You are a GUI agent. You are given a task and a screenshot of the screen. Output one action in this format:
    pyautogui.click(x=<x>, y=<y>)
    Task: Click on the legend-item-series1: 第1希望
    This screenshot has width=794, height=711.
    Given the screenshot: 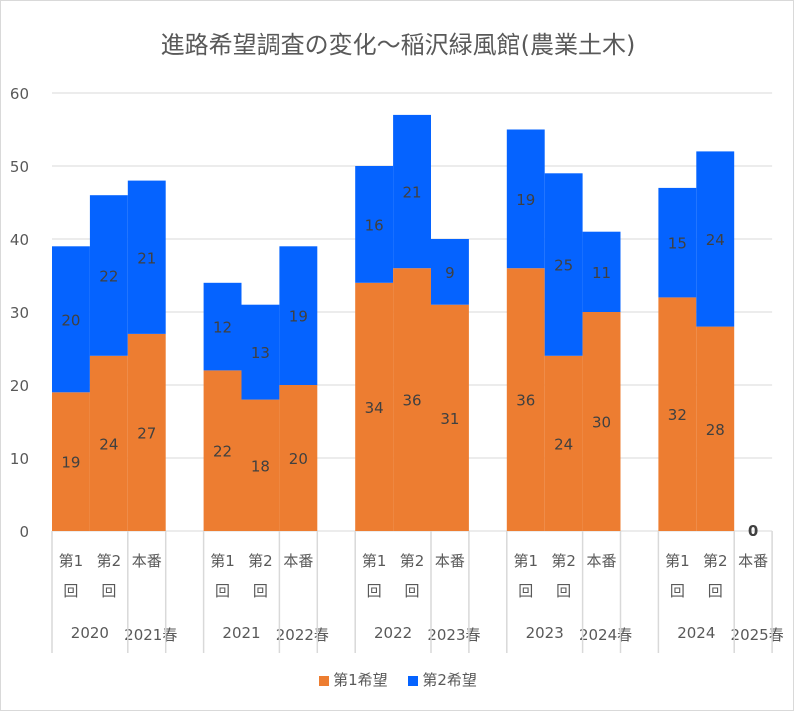 What is the action you would take?
    pyautogui.click(x=353, y=679)
    